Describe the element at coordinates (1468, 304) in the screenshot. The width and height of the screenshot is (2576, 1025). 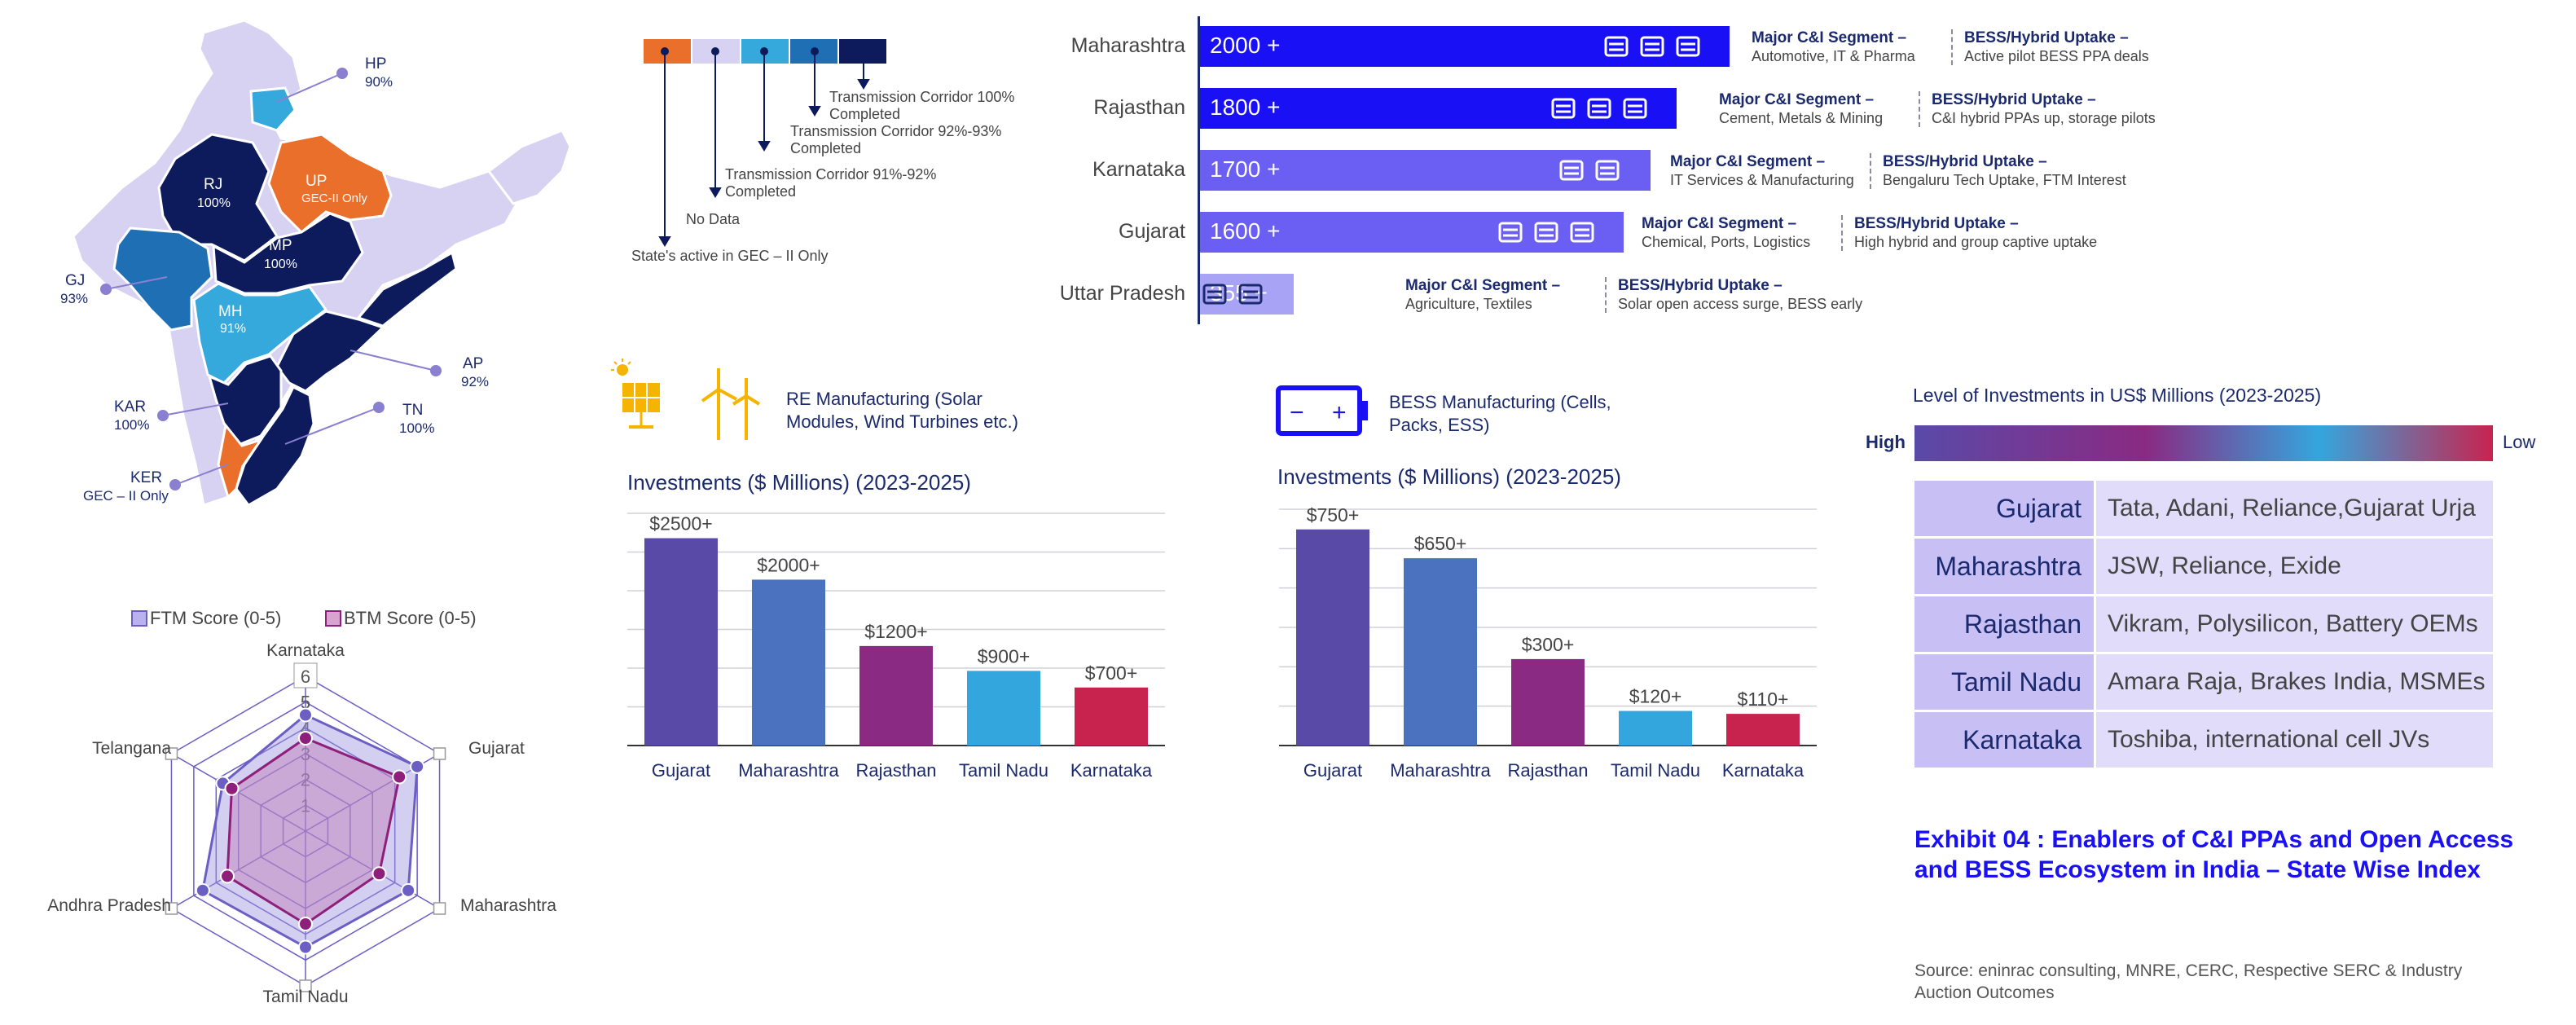
I see `capacity-segment-sub: Agriculture, Textiles` at that location.